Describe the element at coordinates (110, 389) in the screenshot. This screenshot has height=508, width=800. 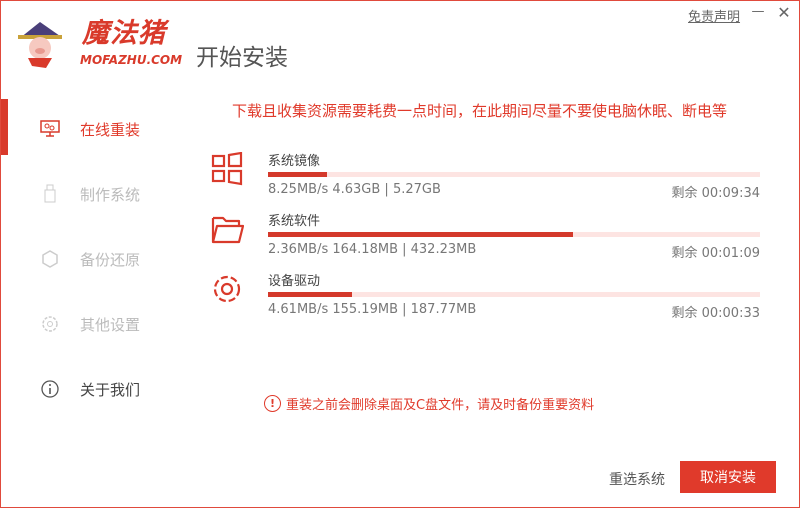
I see `sidebar-item-label: 关于我们` at that location.